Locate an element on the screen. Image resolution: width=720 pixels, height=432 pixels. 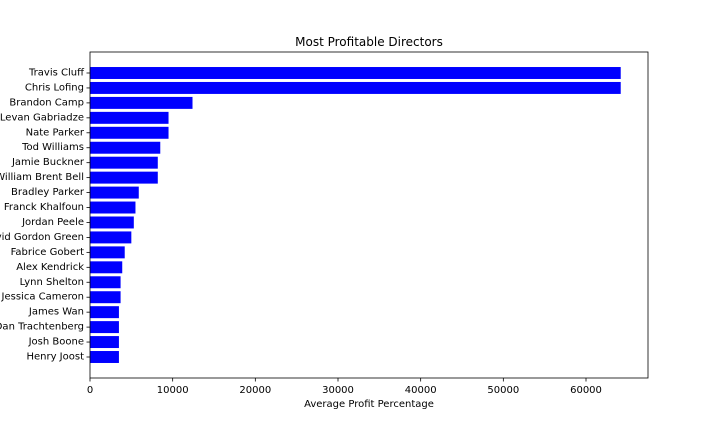
y-tick-label: Tod Williams is located at coordinates (52, 147).